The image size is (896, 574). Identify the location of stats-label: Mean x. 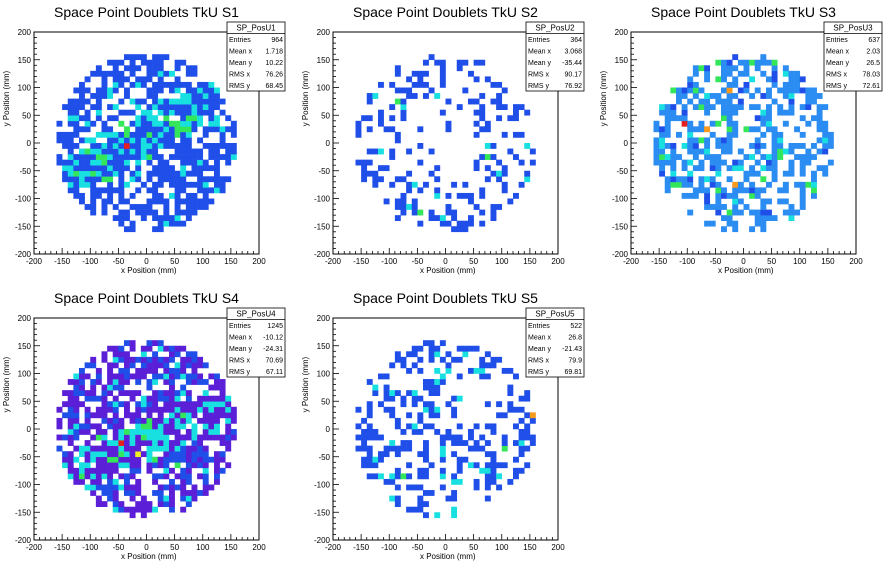
(240, 52).